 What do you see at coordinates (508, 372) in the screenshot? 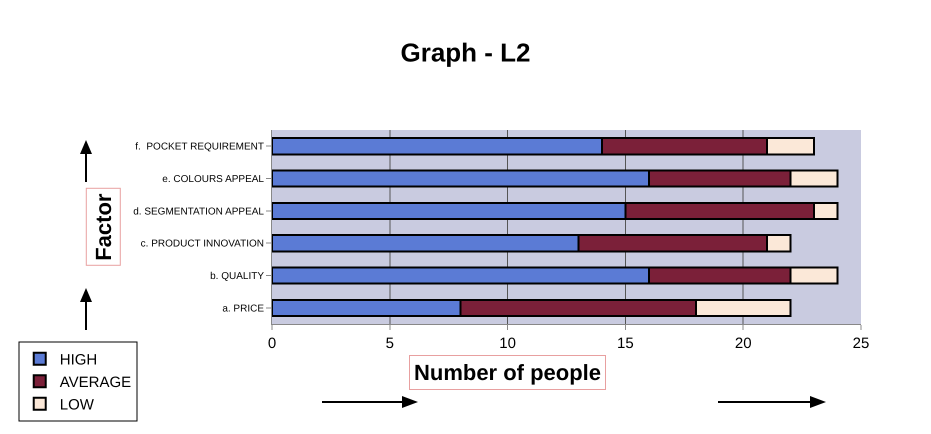
I see `x-axis-title: Number of people` at bounding box center [508, 372].